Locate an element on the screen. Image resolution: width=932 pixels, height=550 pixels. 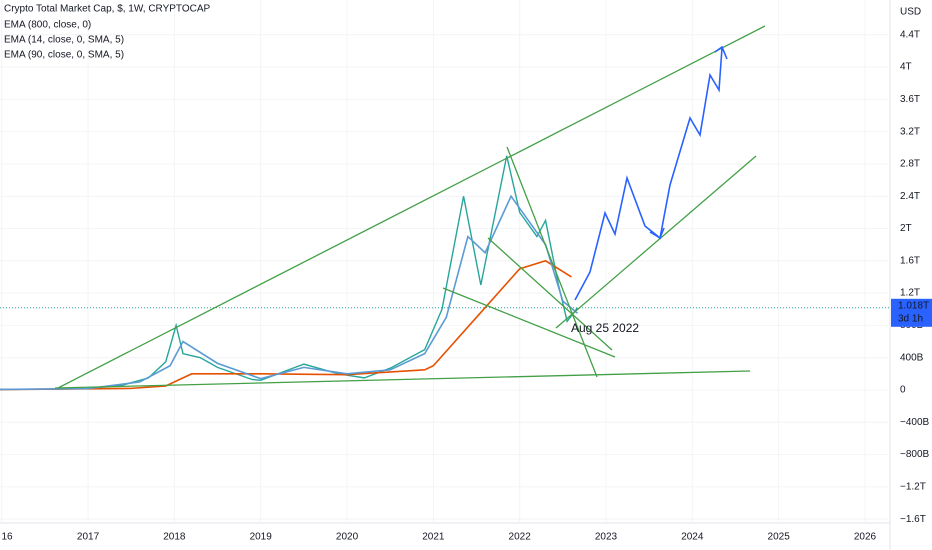
x-tick-label: 2022 is located at coordinates (520, 537).